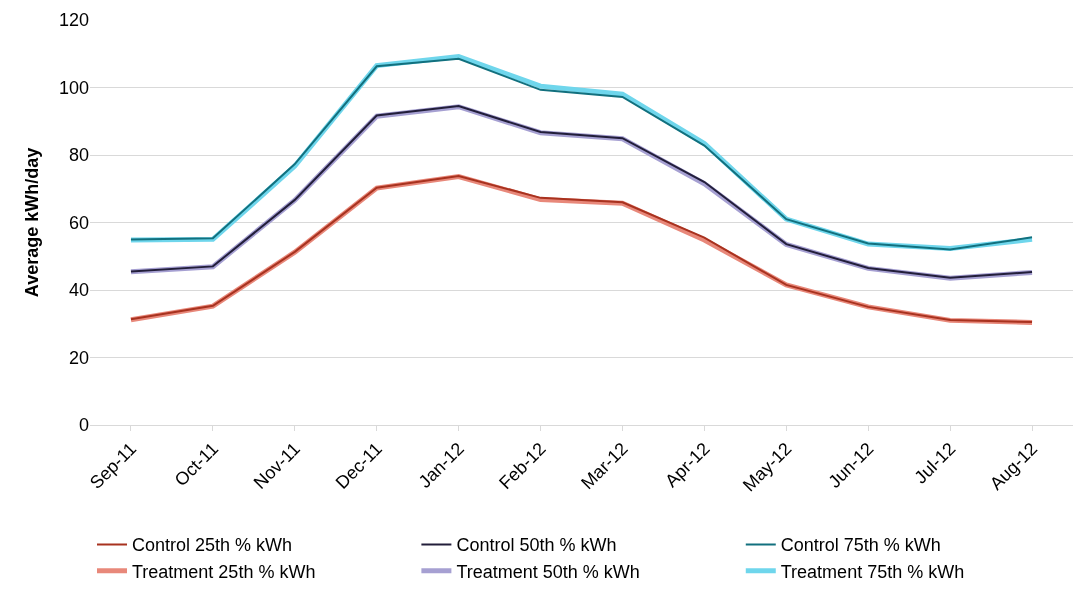  Describe the element at coordinates (32, 222) in the screenshot. I see `y-axis-title: Average kWh/day` at that location.